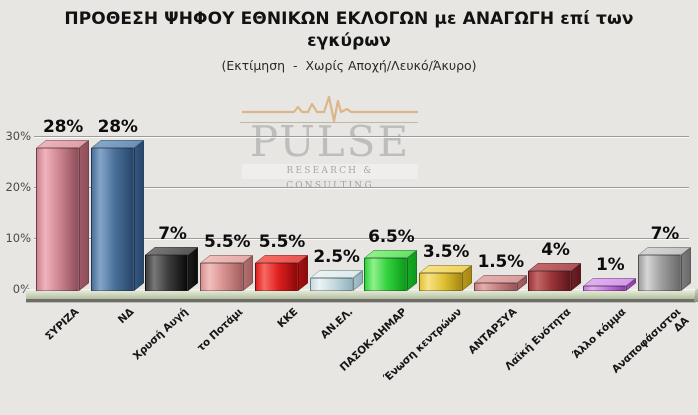  I want to click on value-label-4: 5.5%, so click(282, 241).